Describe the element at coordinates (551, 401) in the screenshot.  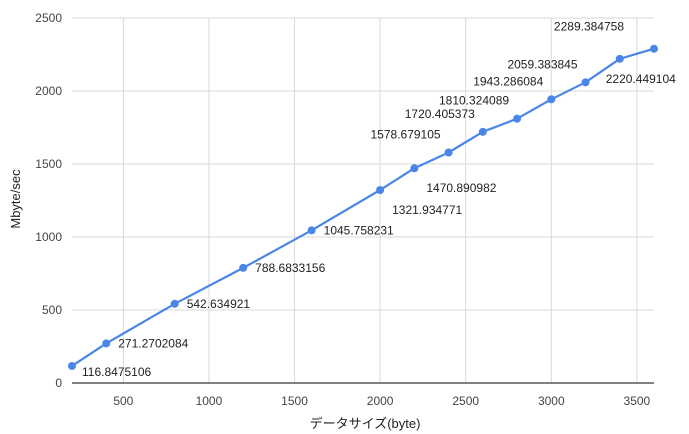
I see `x-tick-label: 3000` at that location.